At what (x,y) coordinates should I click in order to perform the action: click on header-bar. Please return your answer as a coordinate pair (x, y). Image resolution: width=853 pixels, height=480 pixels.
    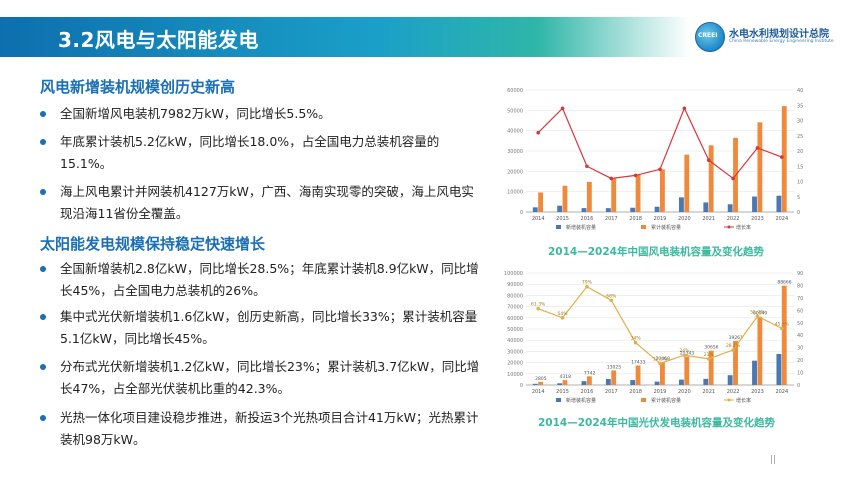
    Looking at the image, I should click on (345, 37).